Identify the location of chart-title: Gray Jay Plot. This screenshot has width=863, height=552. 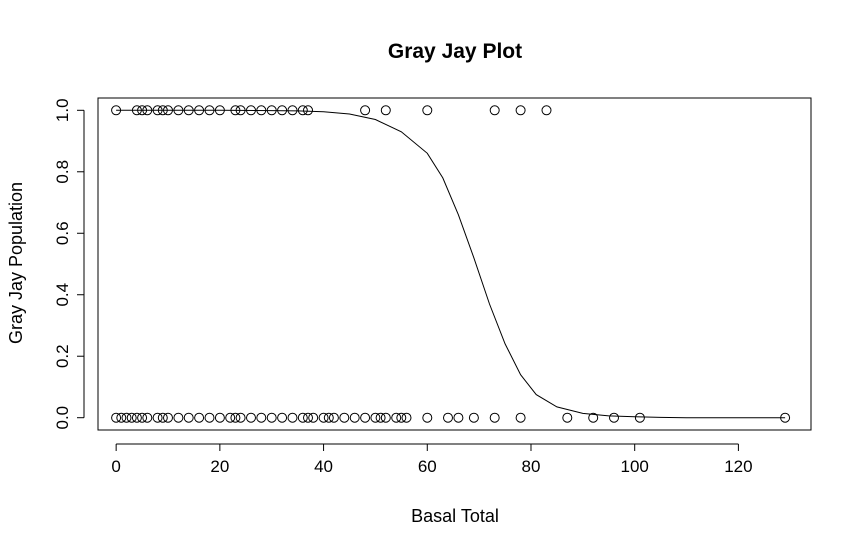
(455, 51).